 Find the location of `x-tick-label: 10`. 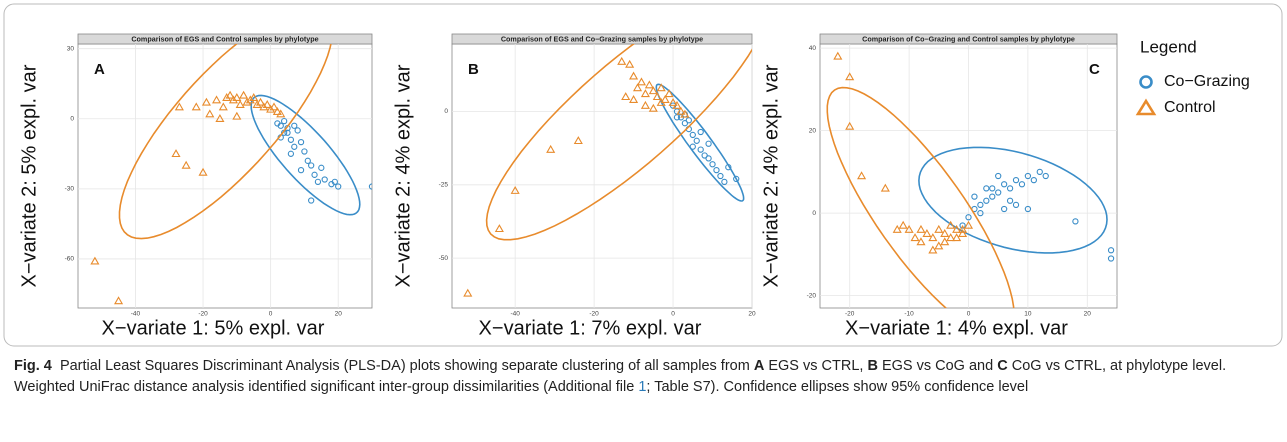

x-tick-label: 10 is located at coordinates (1028, 314).